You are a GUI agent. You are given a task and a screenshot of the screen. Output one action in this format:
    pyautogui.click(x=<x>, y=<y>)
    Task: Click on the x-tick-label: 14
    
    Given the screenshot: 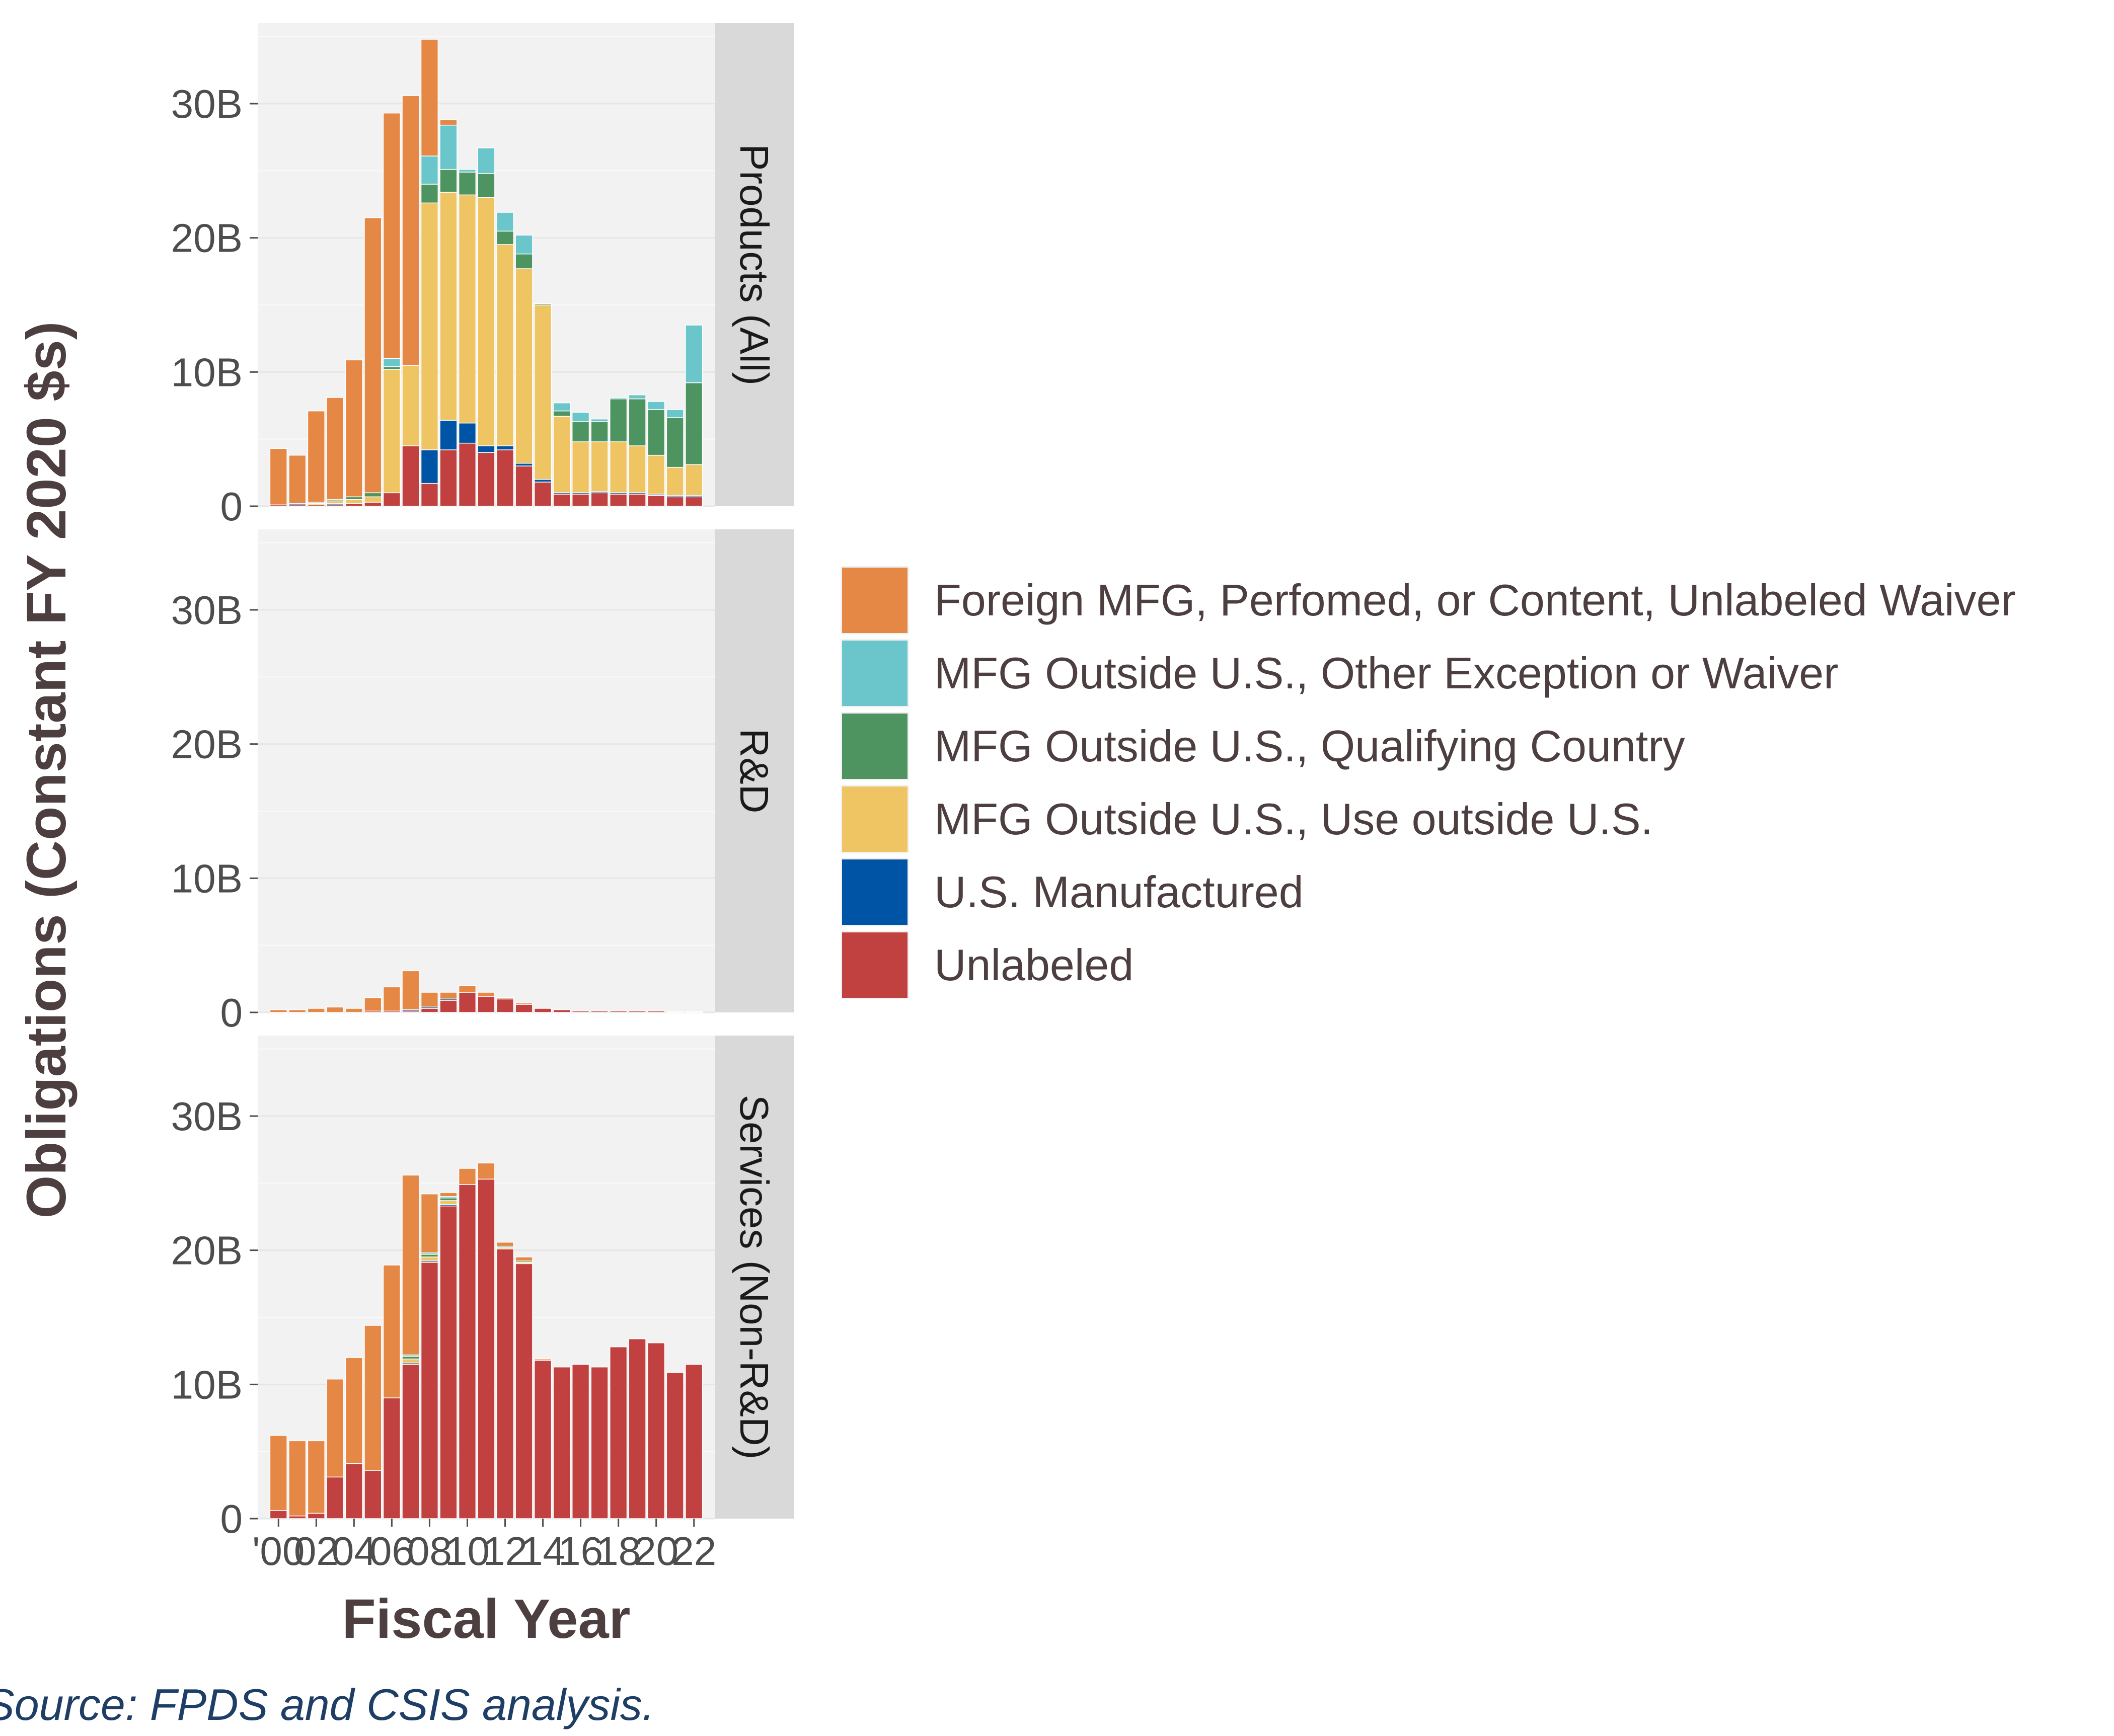 What is the action you would take?
    pyautogui.click(x=542, y=1551)
    